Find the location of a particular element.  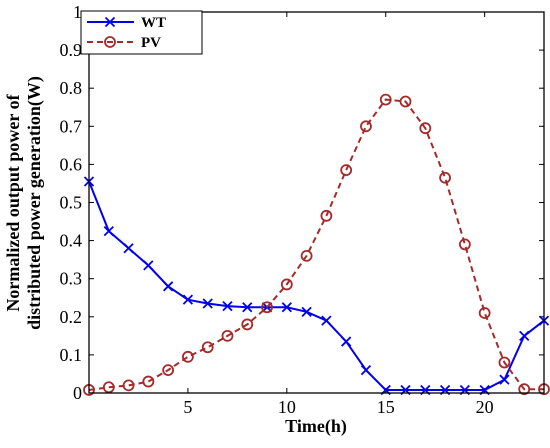

y-tick-label: 0.9 is located at coordinates (71, 50).